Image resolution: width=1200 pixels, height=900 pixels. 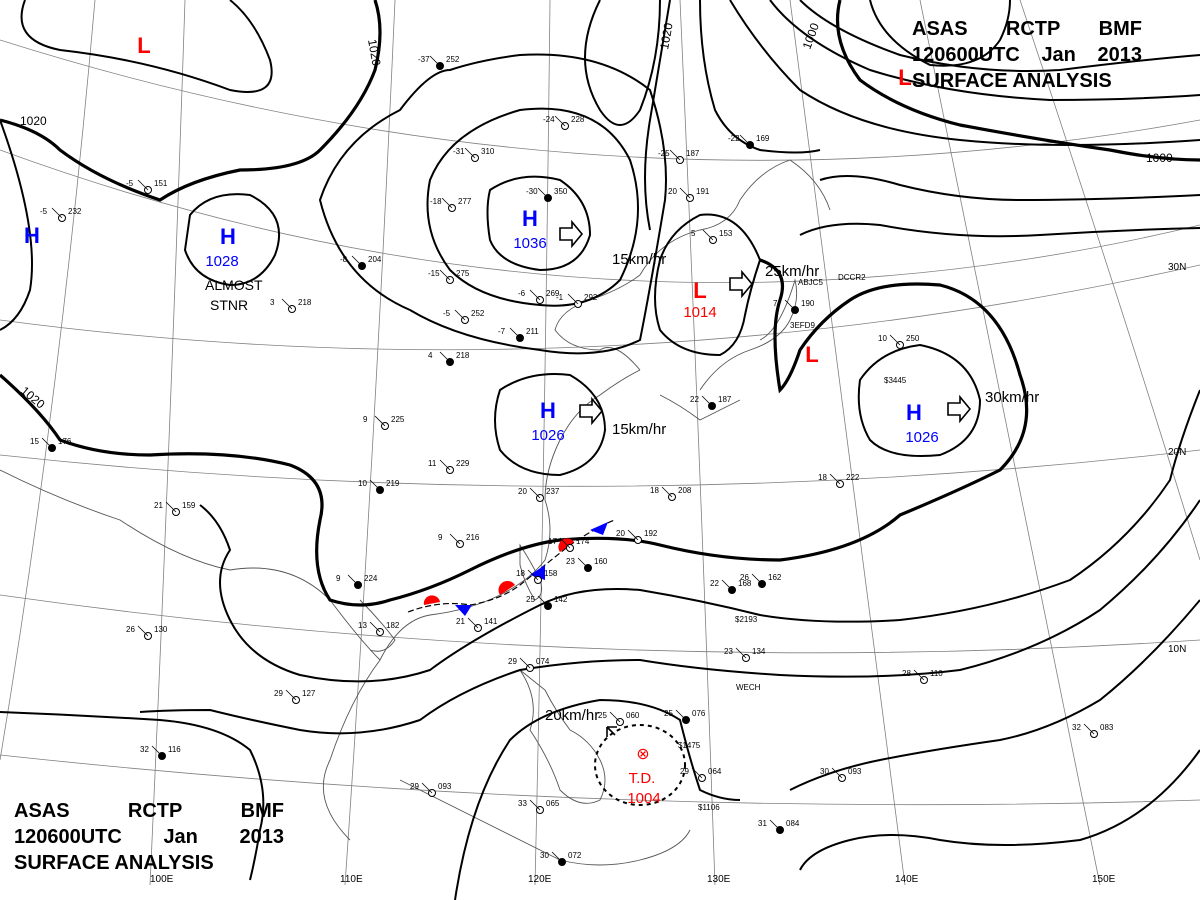 I want to click on isobar-west, so click(x=16, y=225).